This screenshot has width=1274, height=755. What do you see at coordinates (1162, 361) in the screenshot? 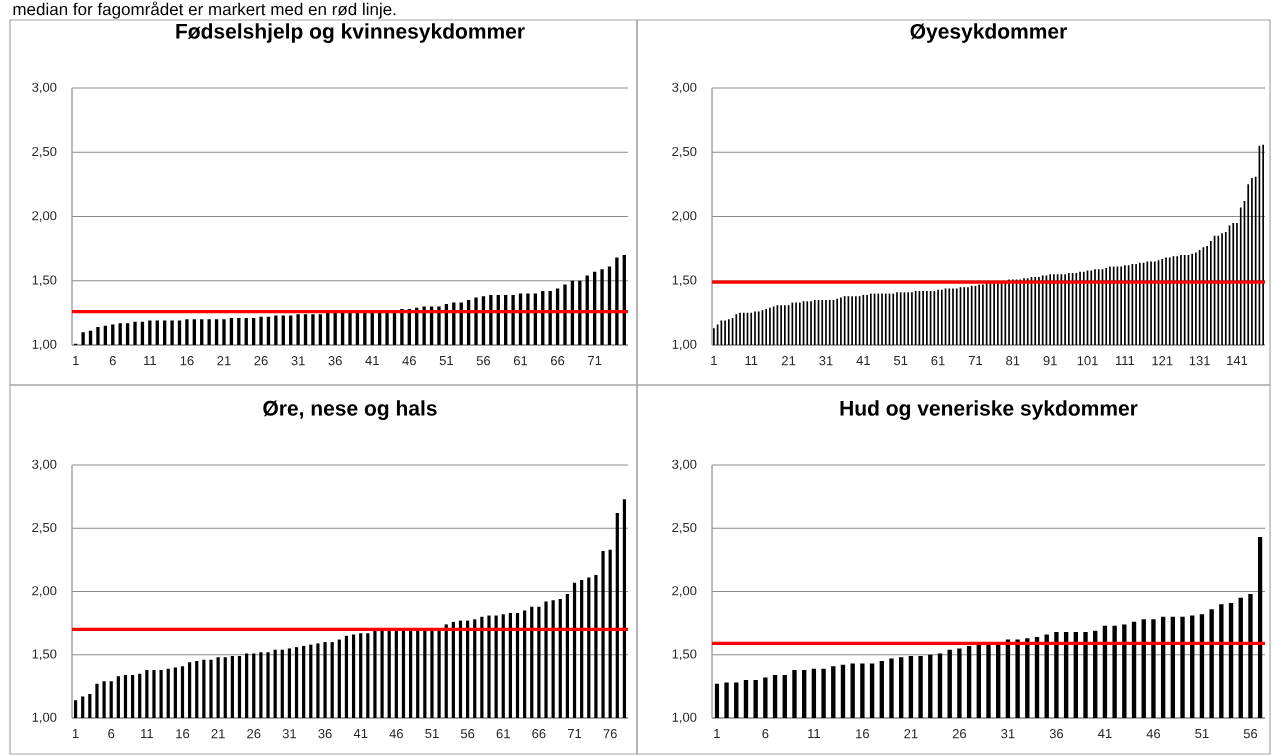
I see `x-tick-label: 121` at bounding box center [1162, 361].